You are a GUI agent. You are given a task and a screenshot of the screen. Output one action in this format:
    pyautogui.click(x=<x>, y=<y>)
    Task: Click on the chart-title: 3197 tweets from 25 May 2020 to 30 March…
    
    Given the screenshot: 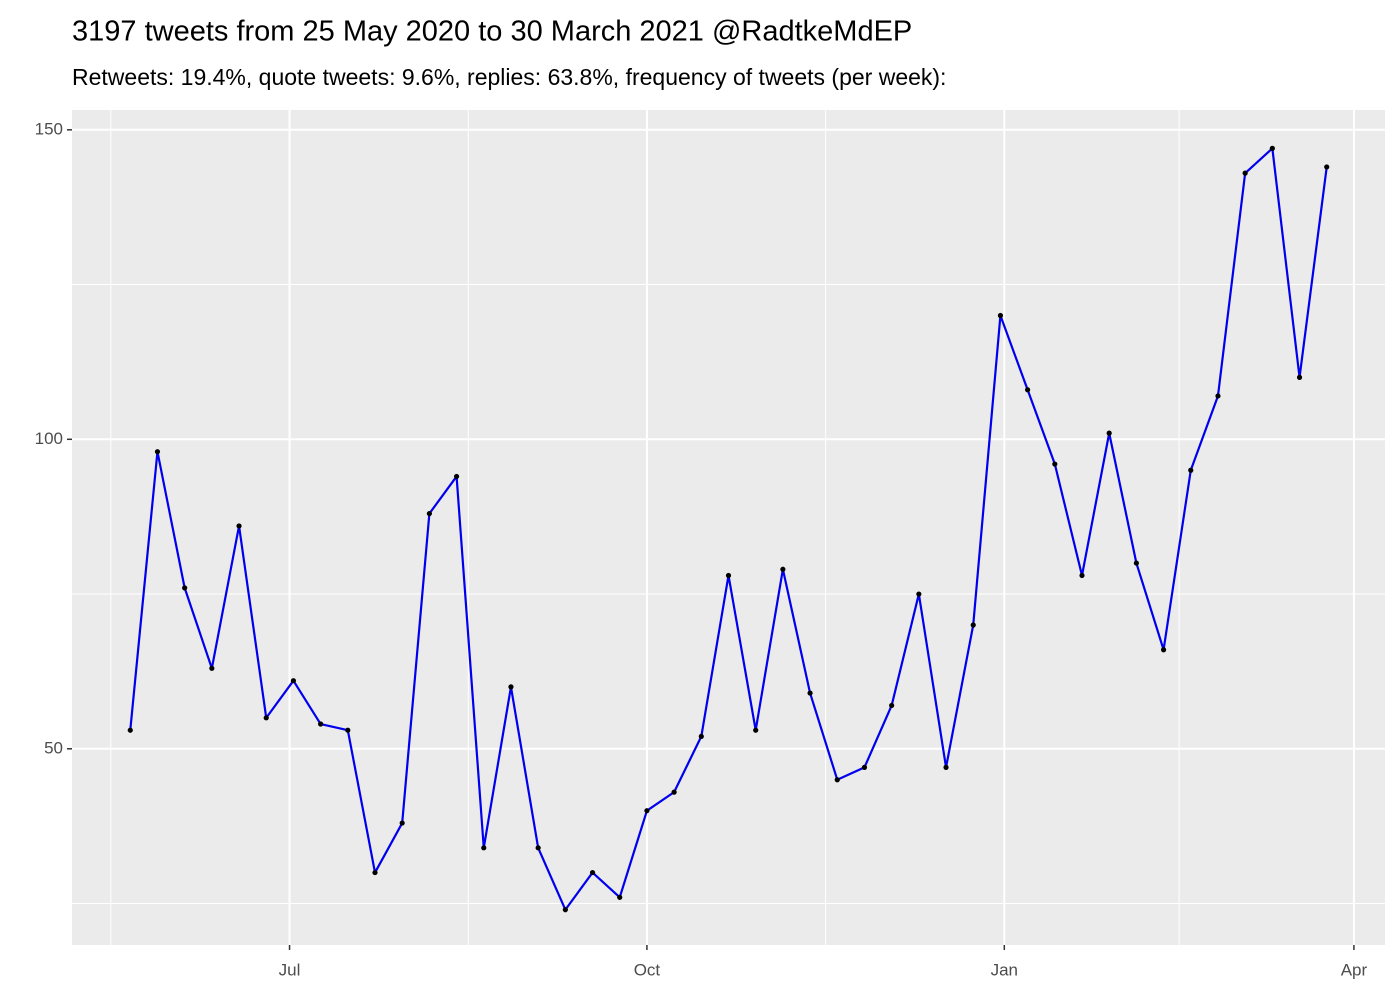 What is the action you would take?
    pyautogui.click(x=492, y=32)
    